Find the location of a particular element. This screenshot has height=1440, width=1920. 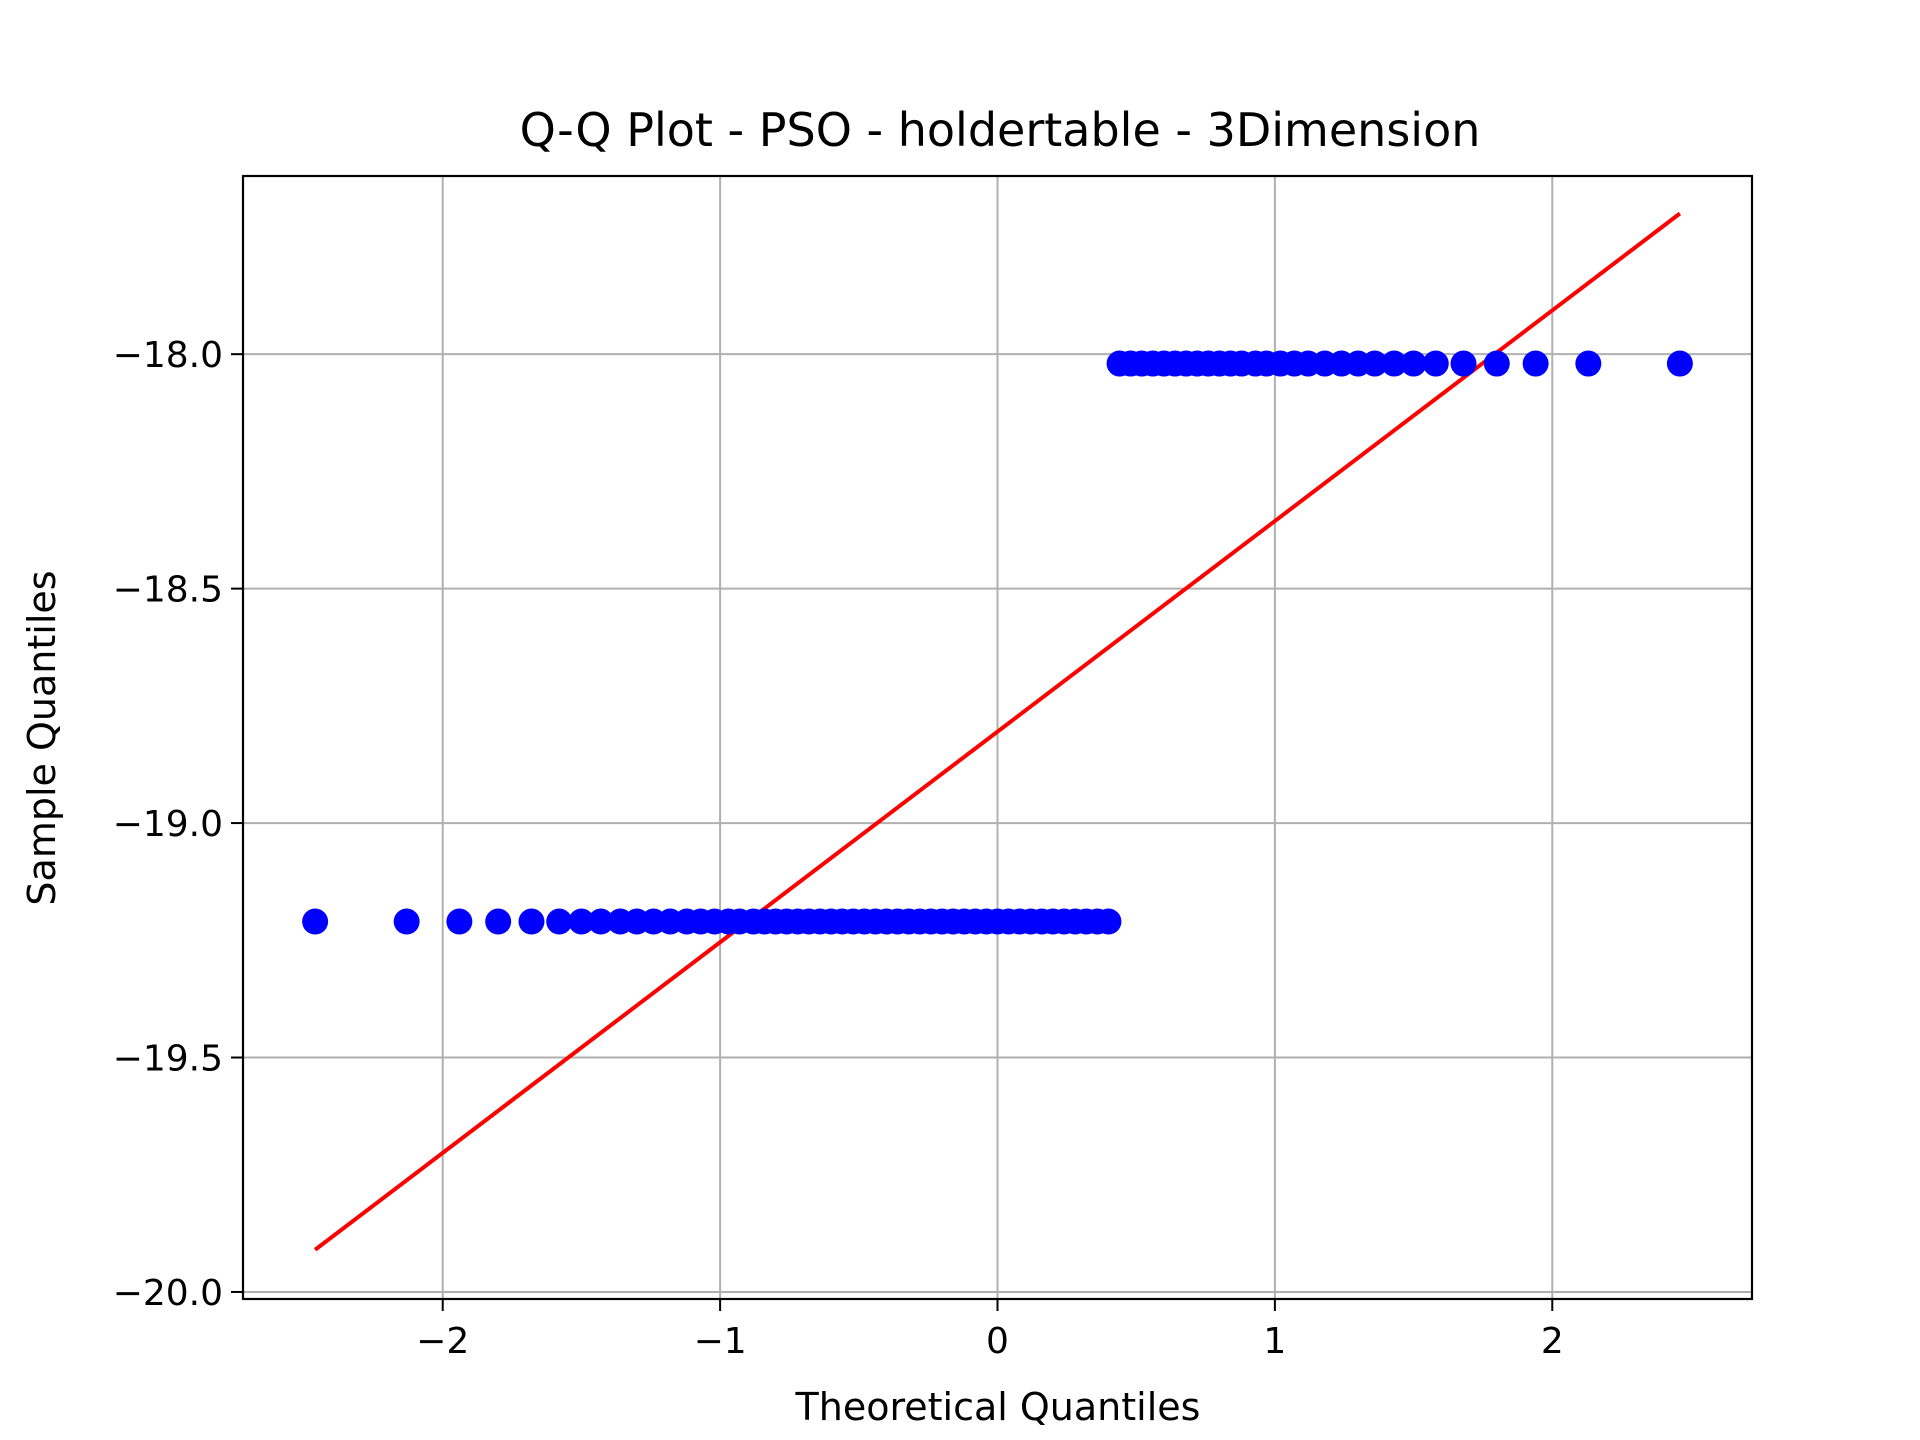

x-tick-label: 0 is located at coordinates (997, 1341).